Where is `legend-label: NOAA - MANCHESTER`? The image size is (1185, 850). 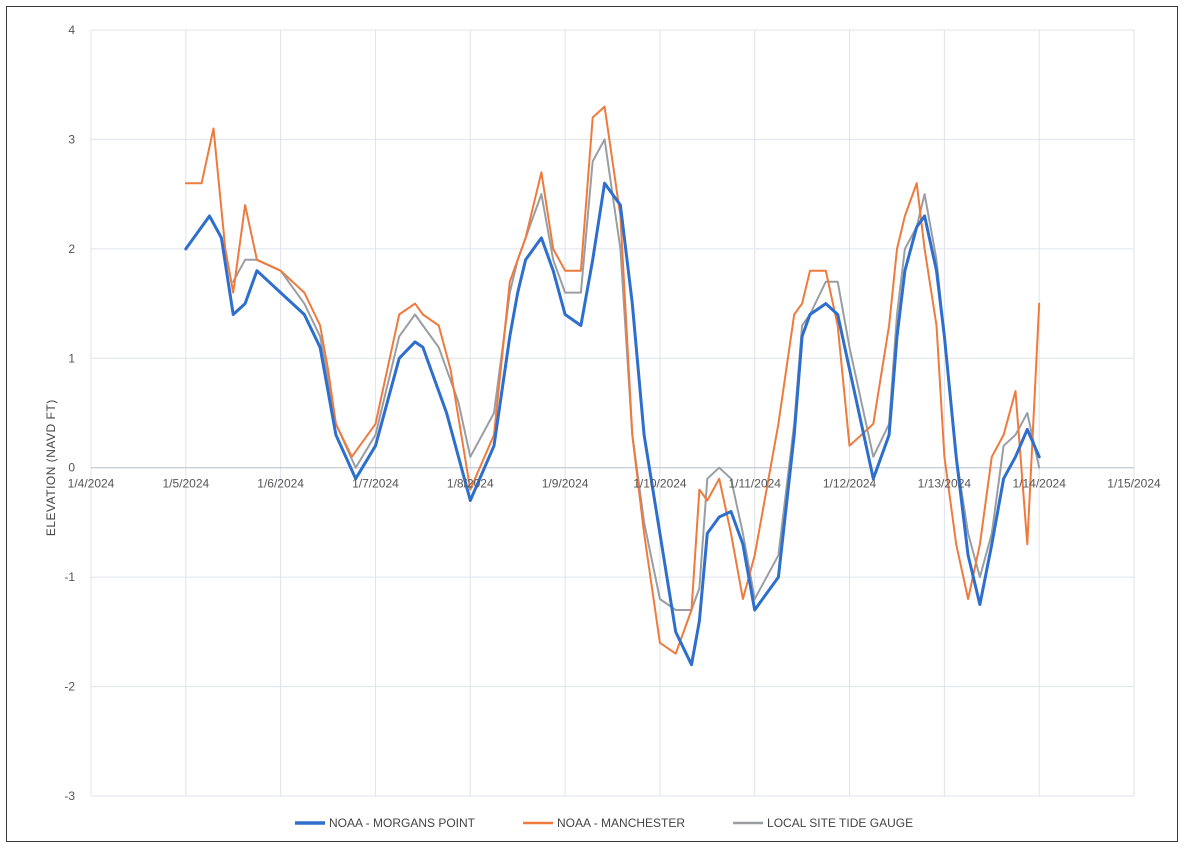 legend-label: NOAA - MANCHESTER is located at coordinates (621, 823).